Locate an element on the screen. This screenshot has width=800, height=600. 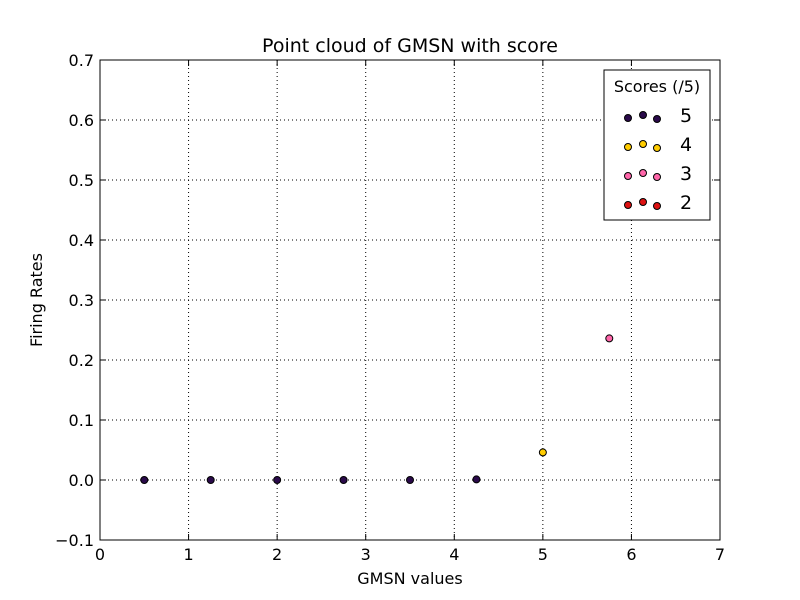
y-tick-label: 0.5 is located at coordinates (81, 180).